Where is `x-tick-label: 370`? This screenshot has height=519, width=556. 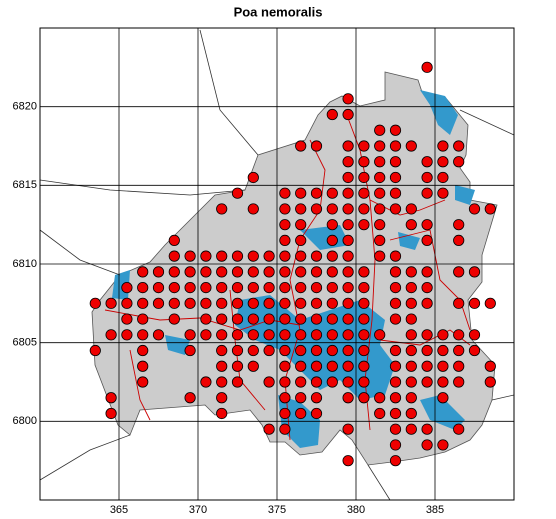
x-tick-label: 370 is located at coordinates (198, 510).